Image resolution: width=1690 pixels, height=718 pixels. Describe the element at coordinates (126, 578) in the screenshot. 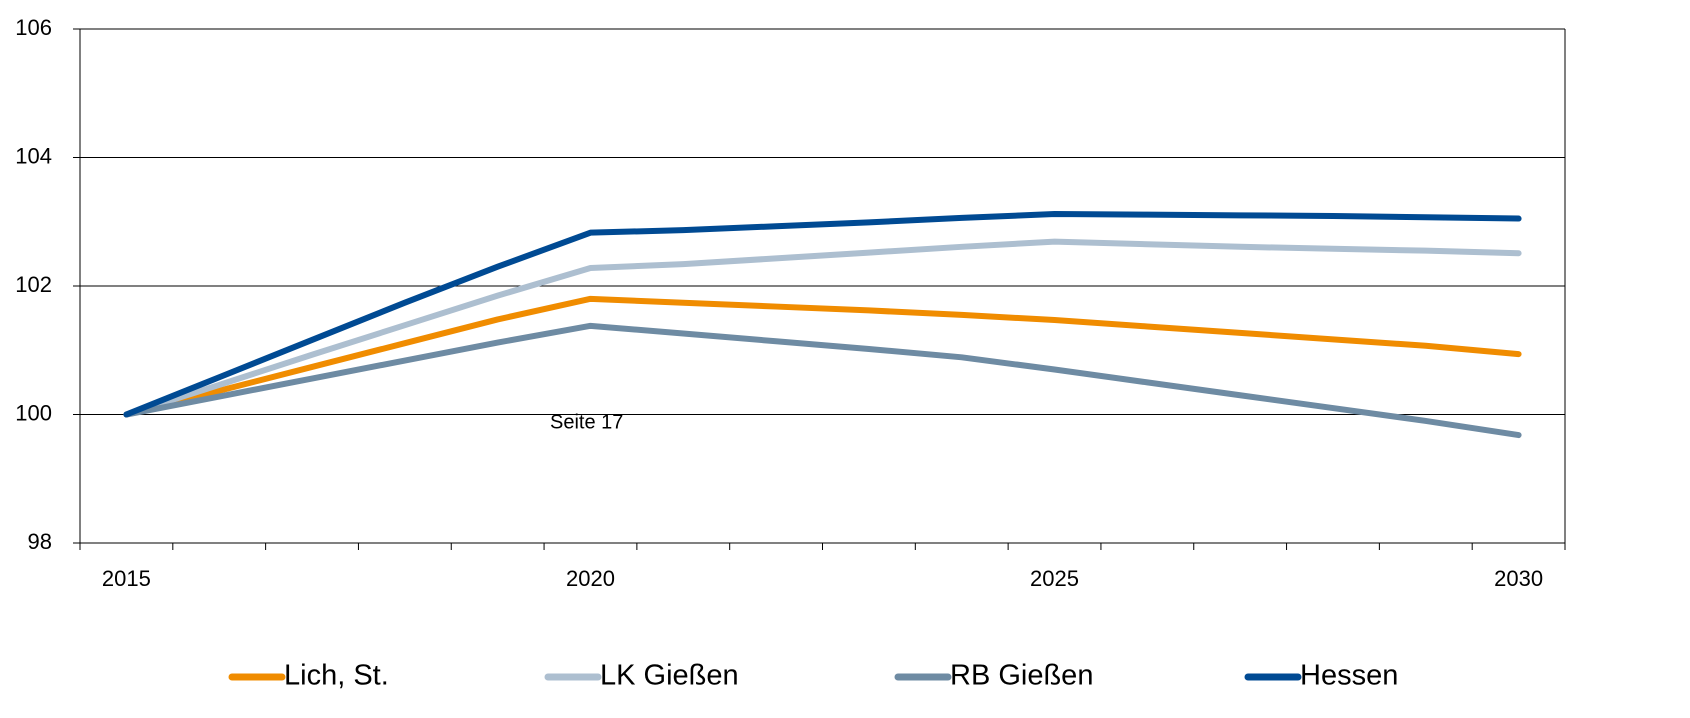

I see `x-tick-label: 2015` at that location.